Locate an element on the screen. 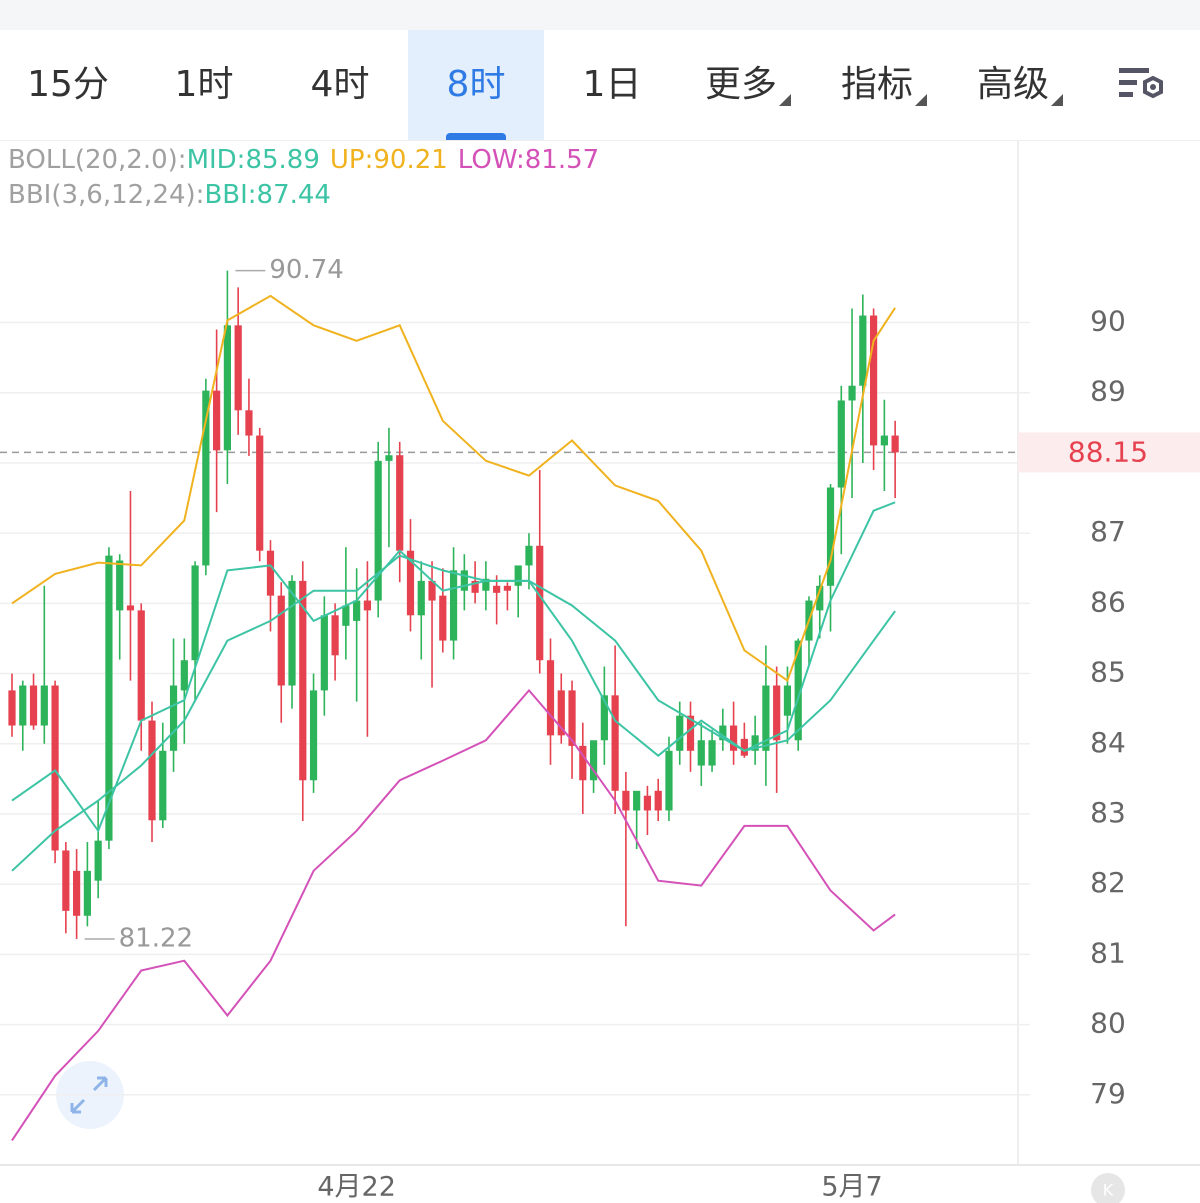  tab: 15分 is located at coordinates (68, 85).